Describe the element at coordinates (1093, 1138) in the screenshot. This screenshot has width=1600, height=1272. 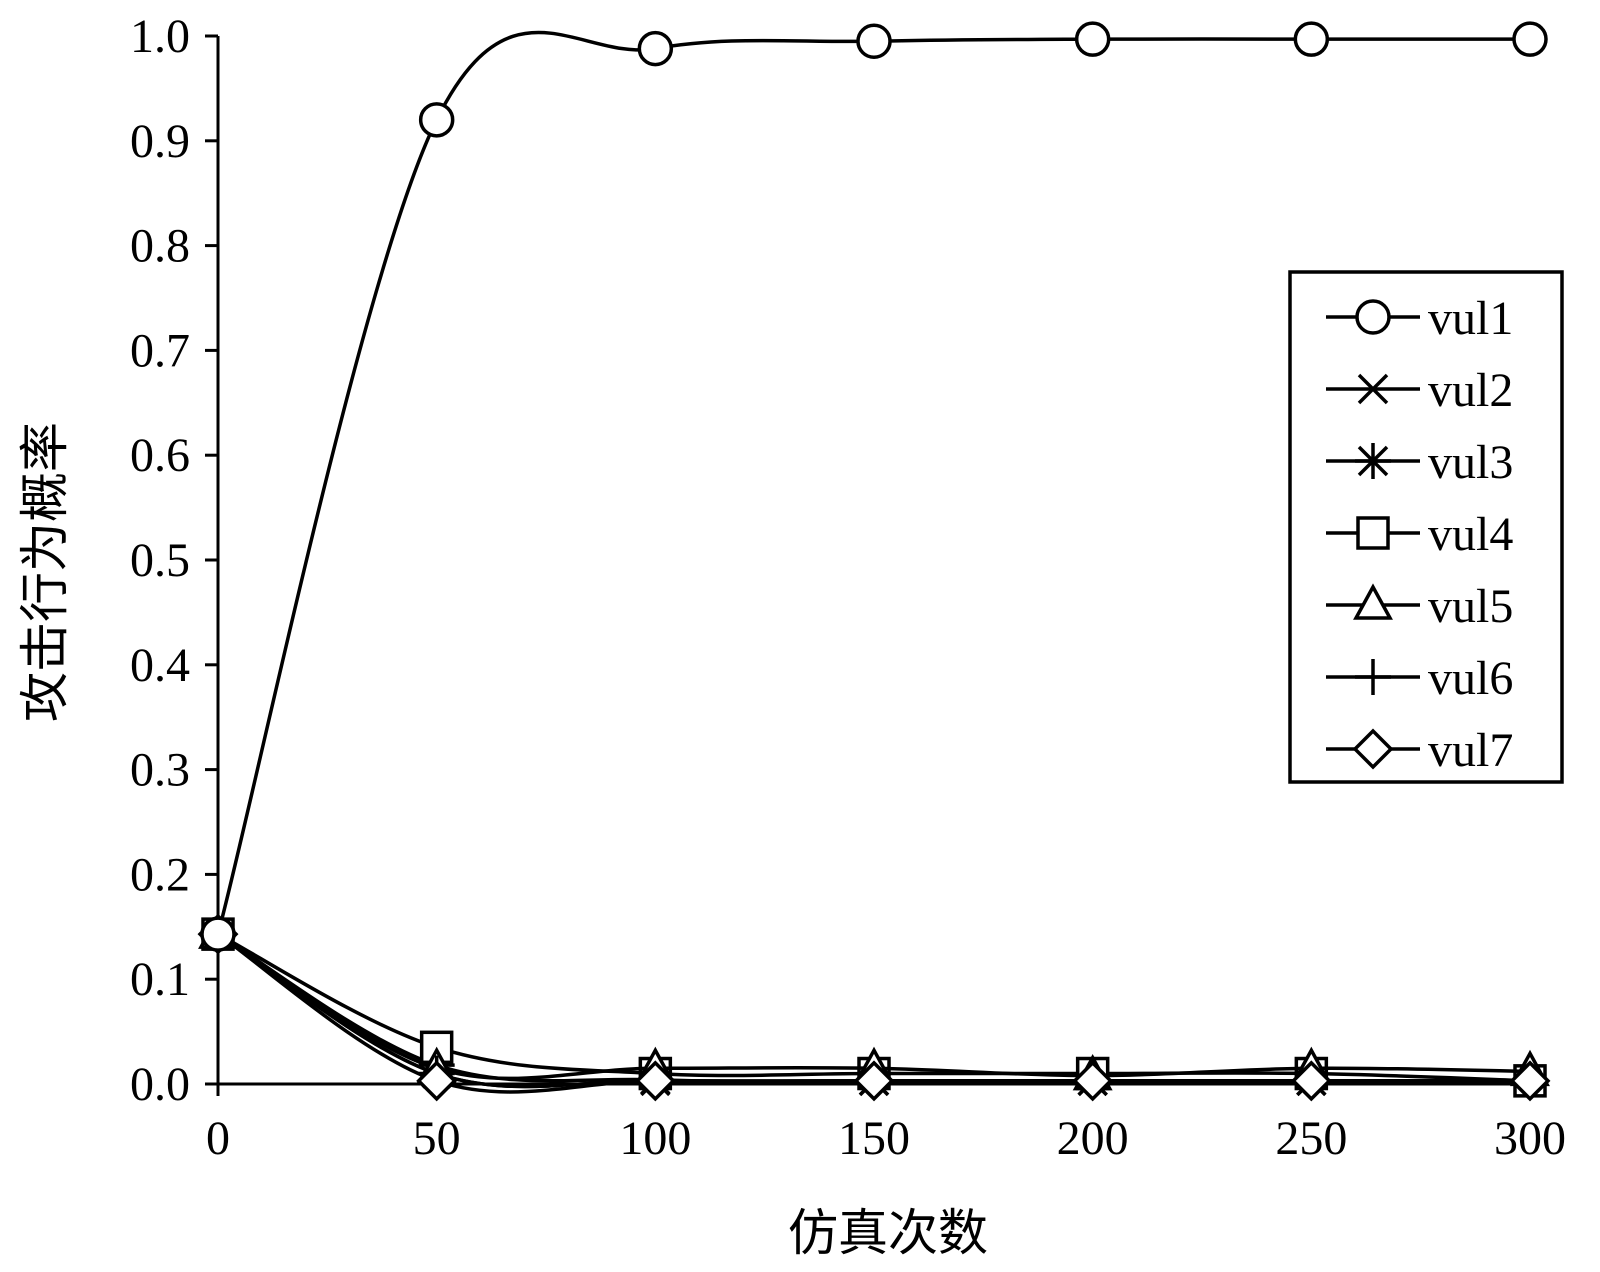
I see `x-tick-label: 200` at that location.